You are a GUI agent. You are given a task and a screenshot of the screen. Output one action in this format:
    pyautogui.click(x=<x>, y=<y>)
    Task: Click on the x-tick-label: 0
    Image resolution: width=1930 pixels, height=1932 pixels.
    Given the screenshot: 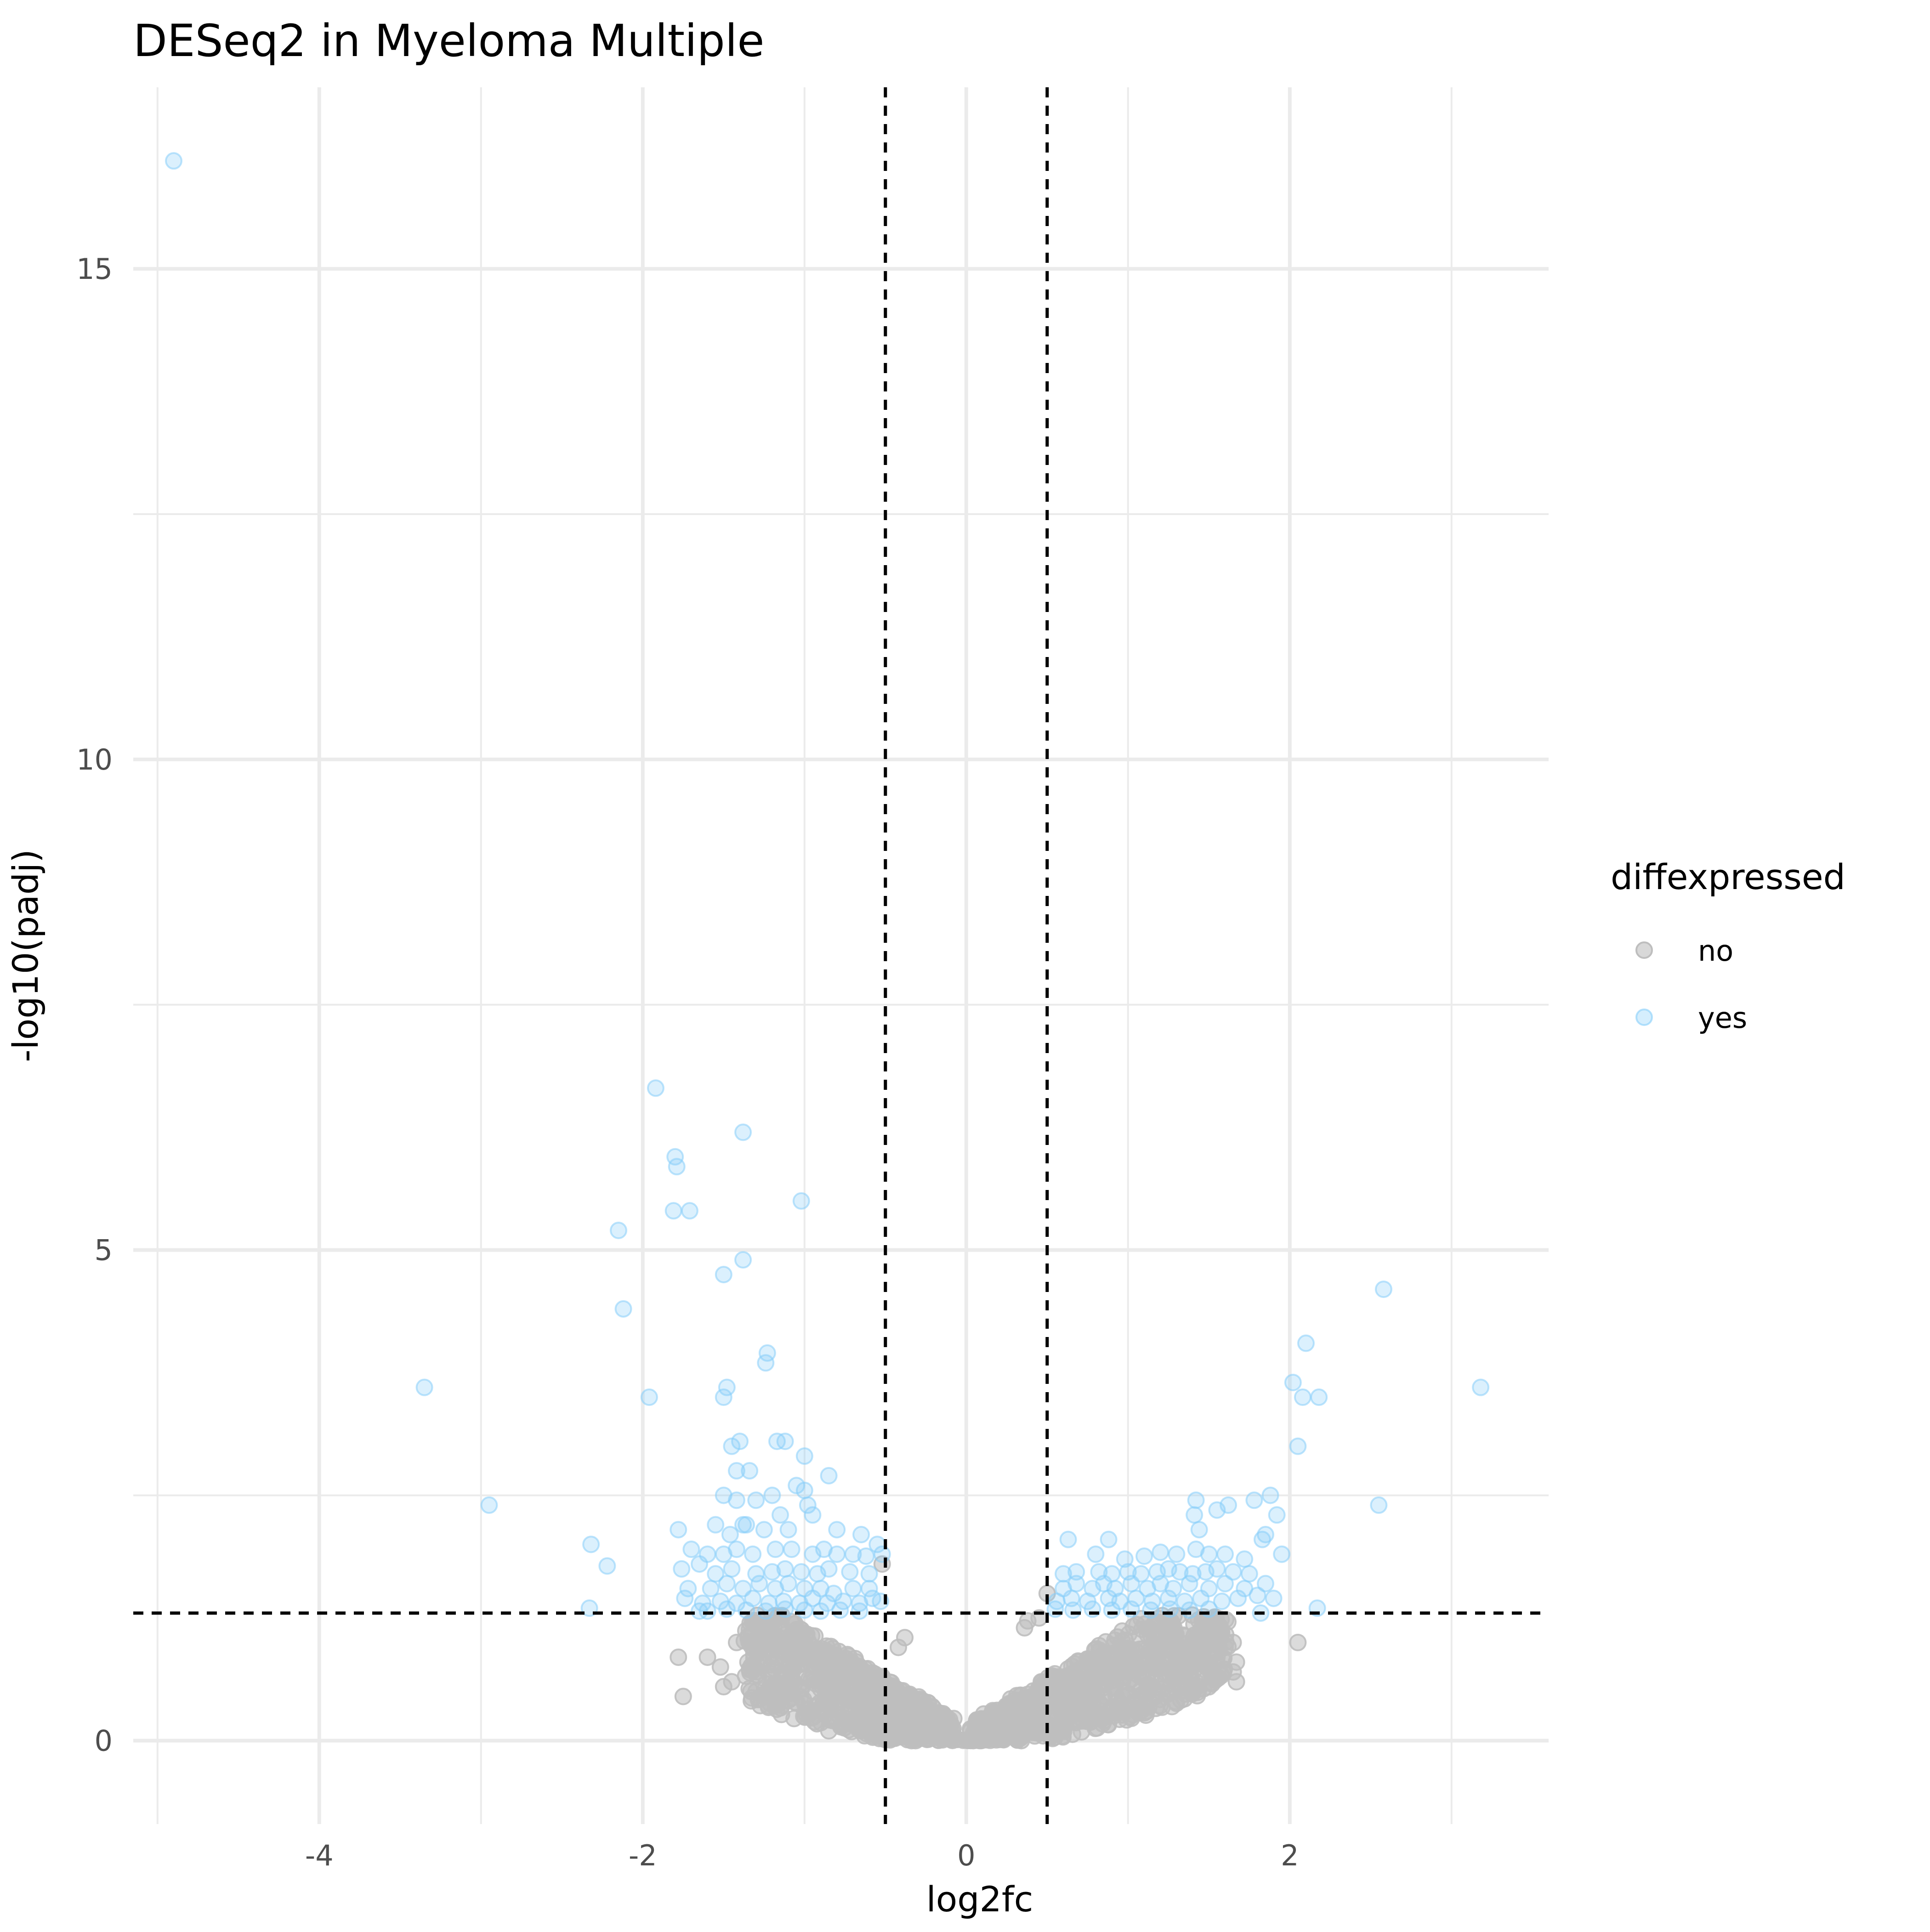 What is the action you would take?
    pyautogui.click(x=966, y=1855)
    